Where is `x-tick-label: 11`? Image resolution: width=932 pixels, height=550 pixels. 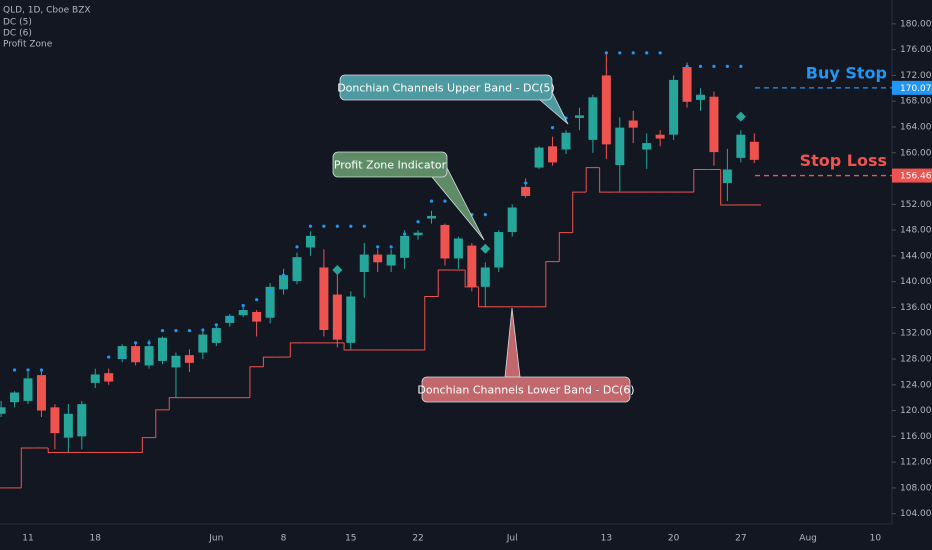
x-tick-label: 11 is located at coordinates (27, 539).